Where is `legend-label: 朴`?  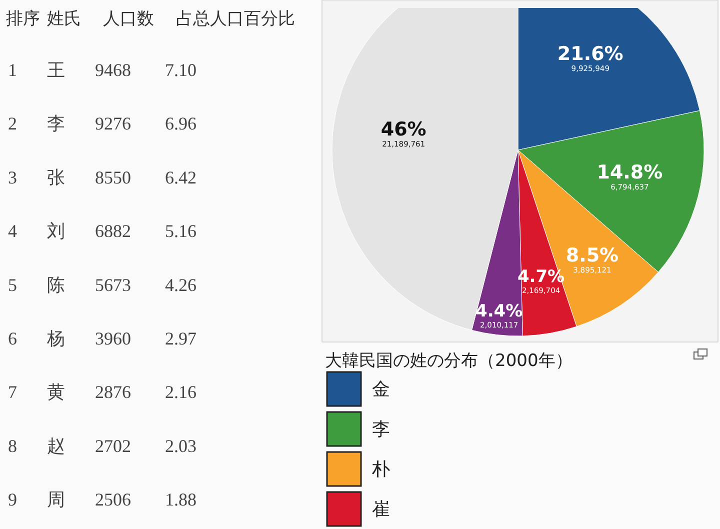
legend-label: 朴 is located at coordinates (380, 469).